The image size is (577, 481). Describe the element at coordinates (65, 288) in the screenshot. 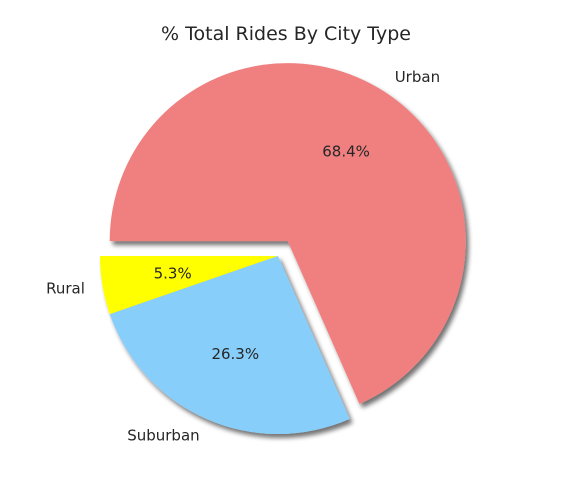

I see `slice-label-rural: Rural` at that location.